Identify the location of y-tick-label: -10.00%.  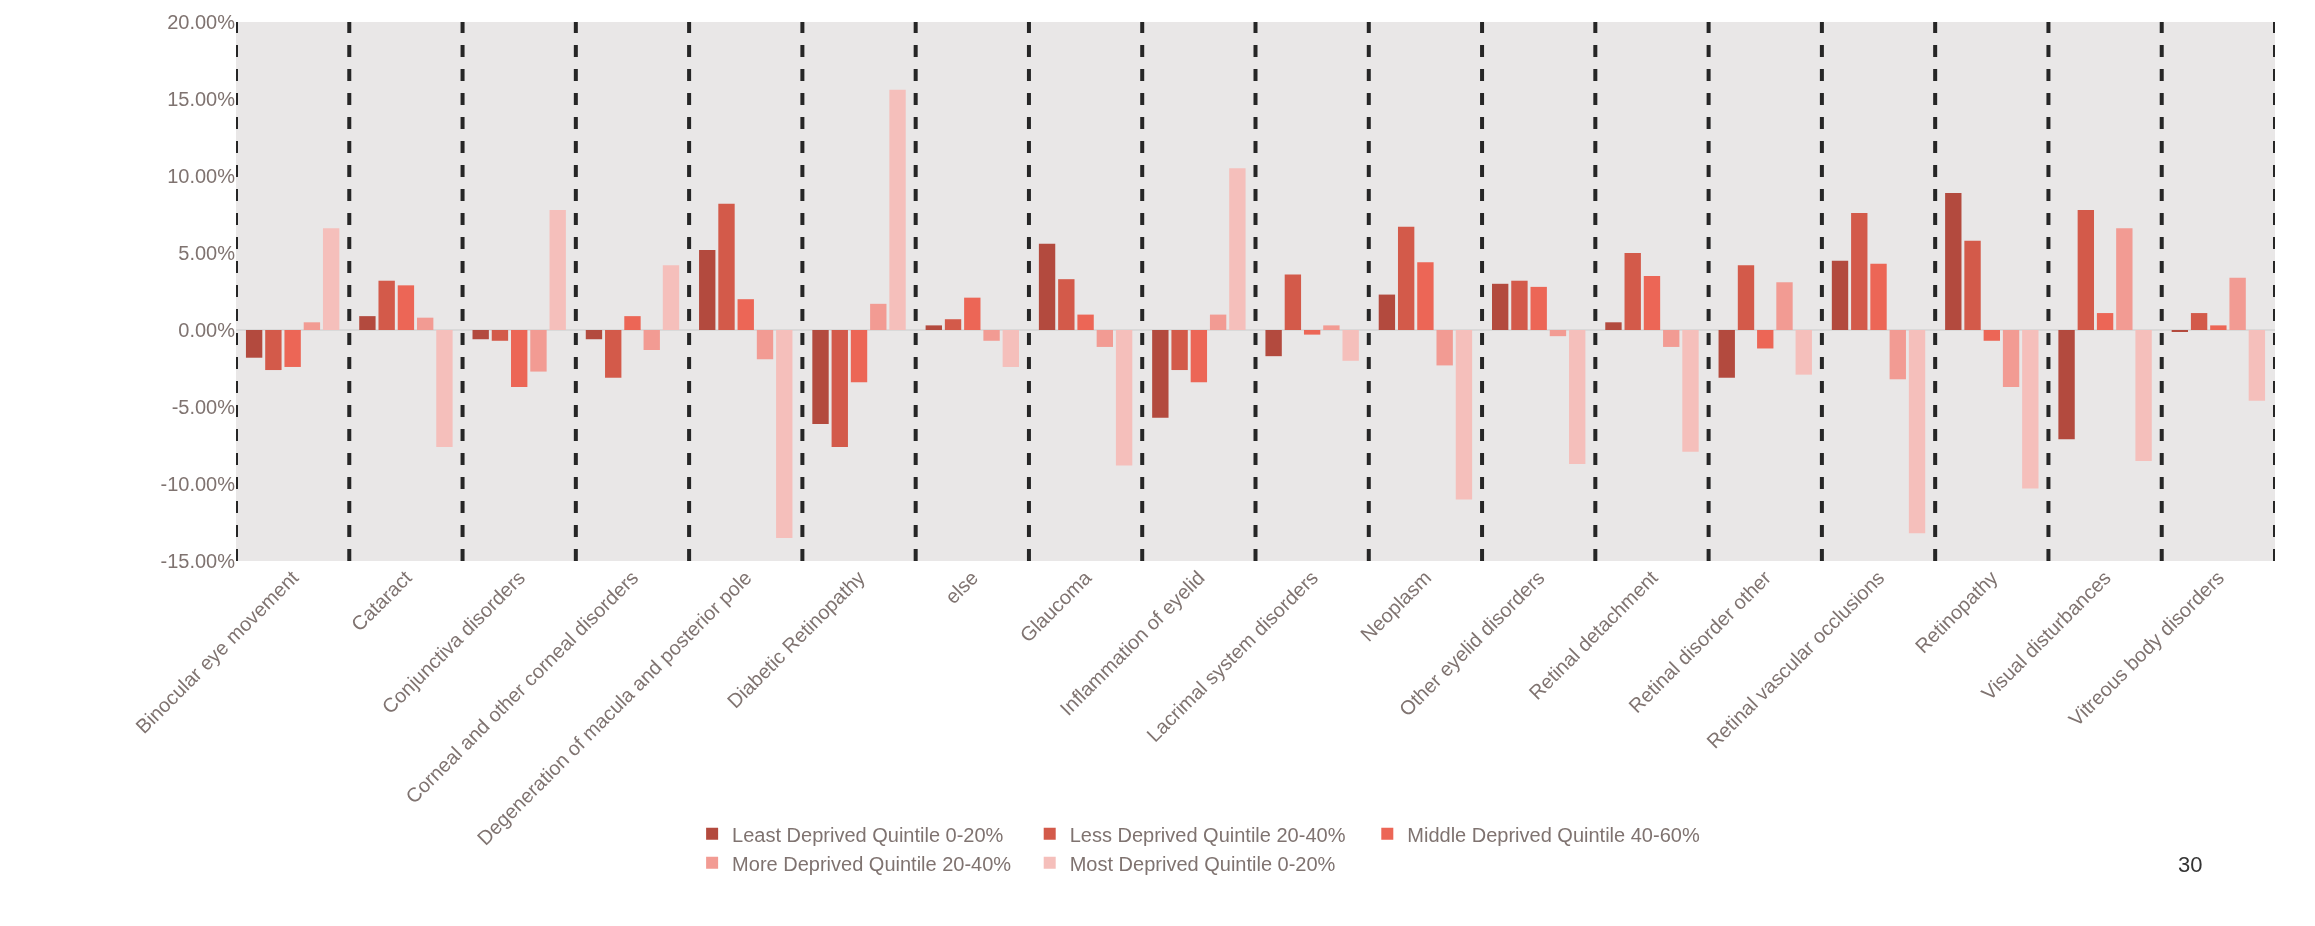
(198, 484).